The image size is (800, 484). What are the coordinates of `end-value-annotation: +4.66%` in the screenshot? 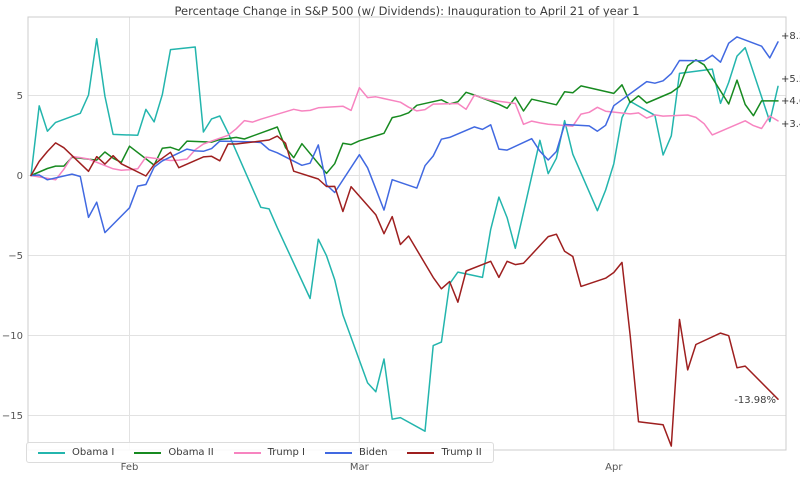 It's located at (790, 101).